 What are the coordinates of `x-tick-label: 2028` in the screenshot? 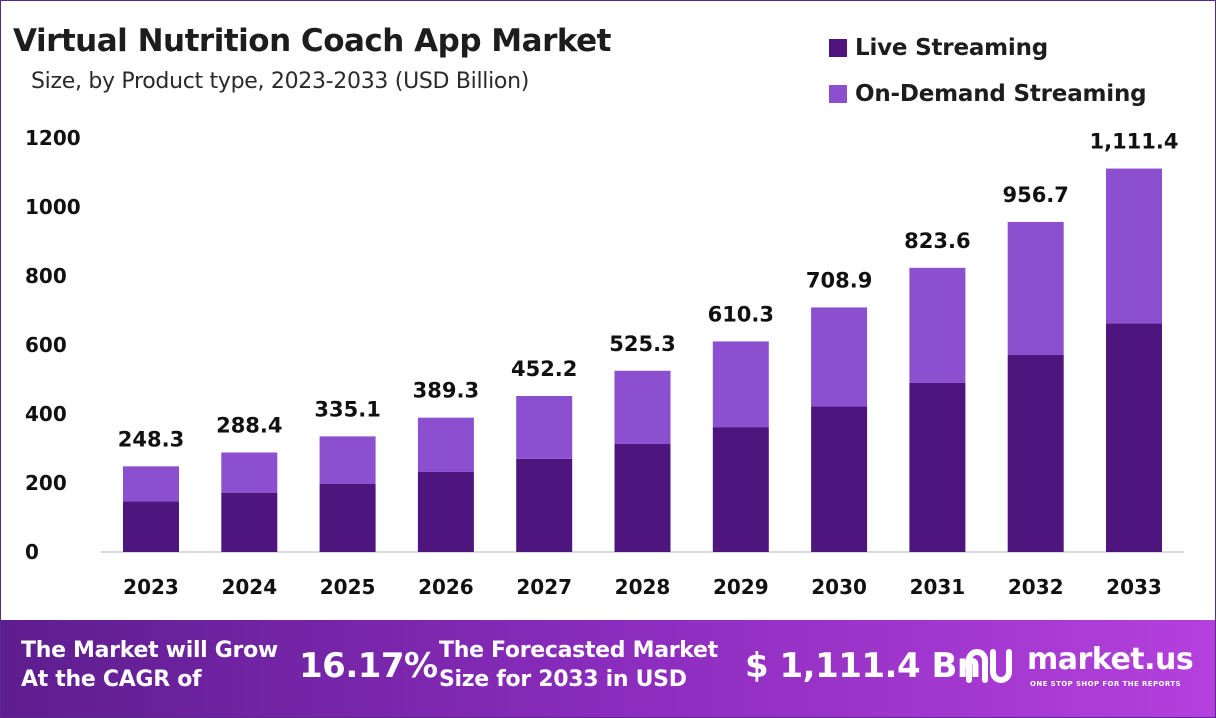 It's located at (643, 587).